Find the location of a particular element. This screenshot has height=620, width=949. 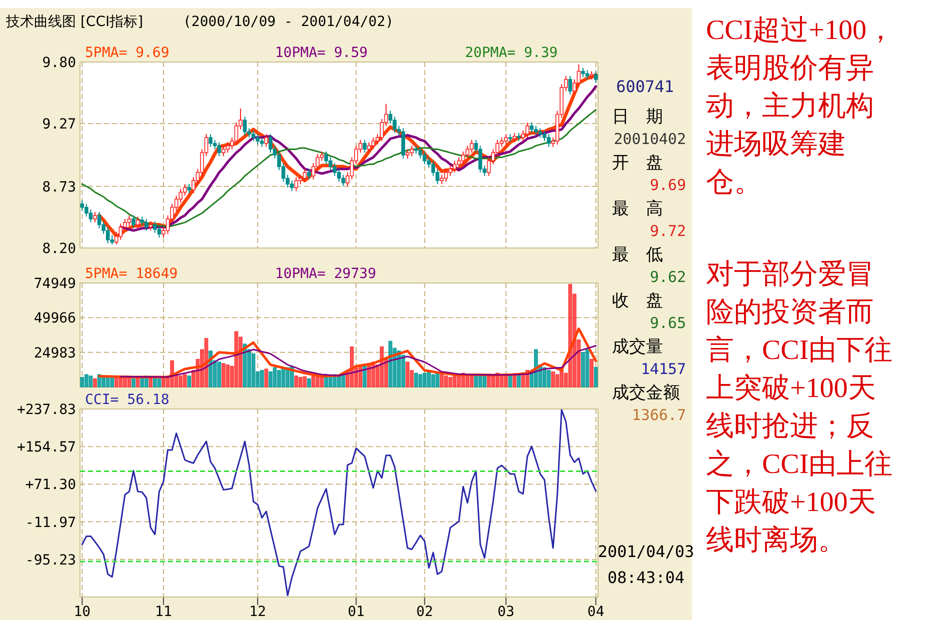

text: 20010402 is located at coordinates (650, 139).